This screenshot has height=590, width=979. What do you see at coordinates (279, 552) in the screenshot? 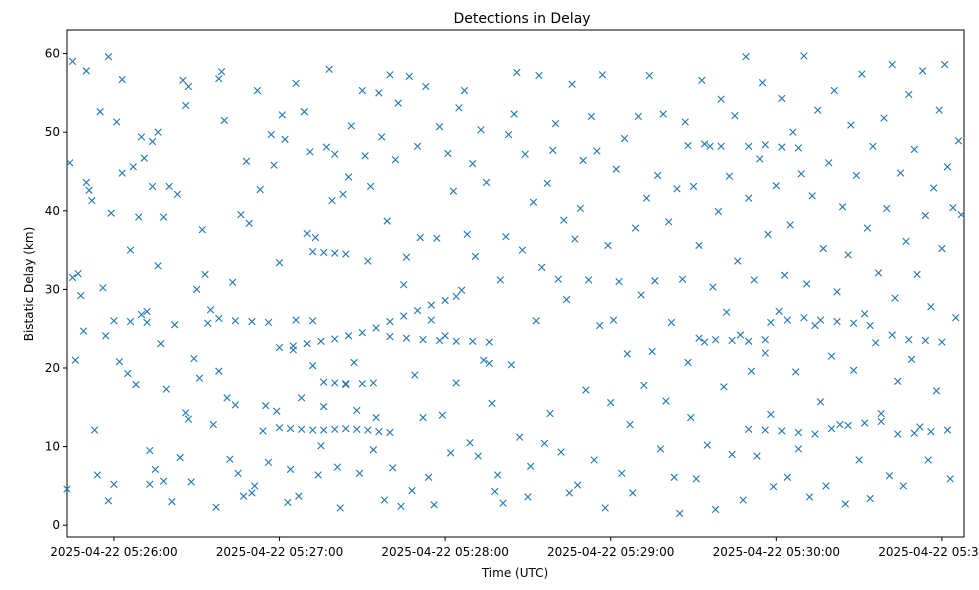
I see `x-tick-label: 2025-04-22 05:27:00` at bounding box center [279, 552].